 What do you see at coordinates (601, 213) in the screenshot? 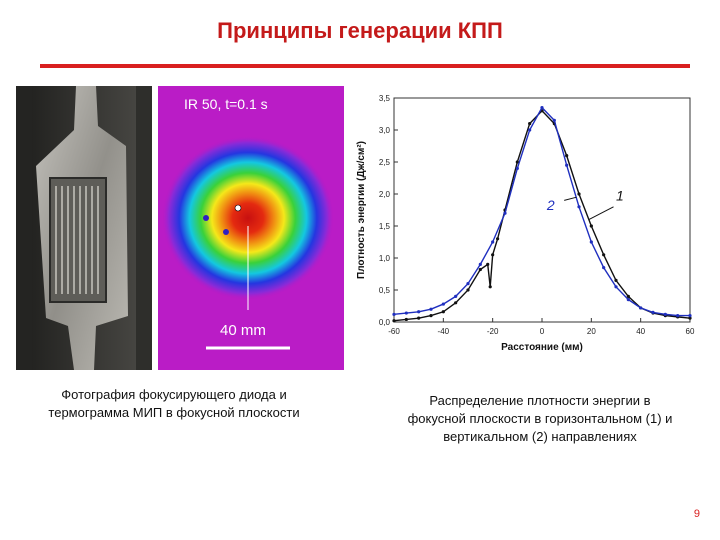
I see `annotation-1-pointer` at bounding box center [601, 213].